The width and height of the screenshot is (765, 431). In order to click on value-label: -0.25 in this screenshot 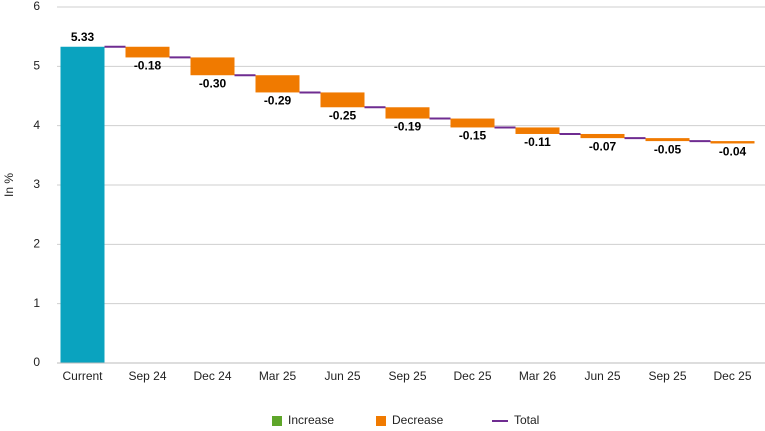, I will do `click(343, 115)`.